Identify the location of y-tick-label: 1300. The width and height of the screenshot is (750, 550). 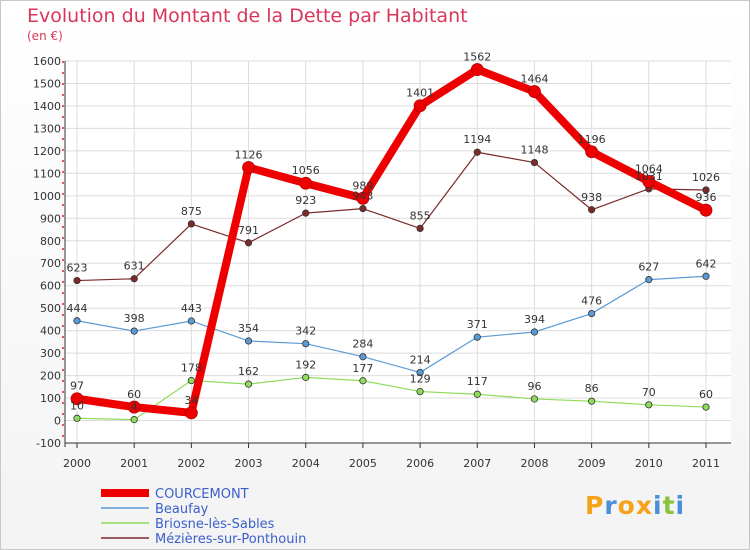
(47, 128).